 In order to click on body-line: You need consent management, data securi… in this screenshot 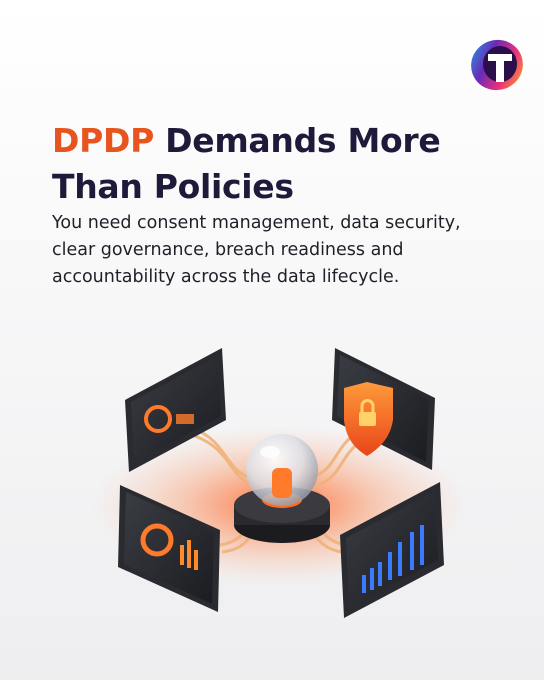, I will do `click(256, 223)`.